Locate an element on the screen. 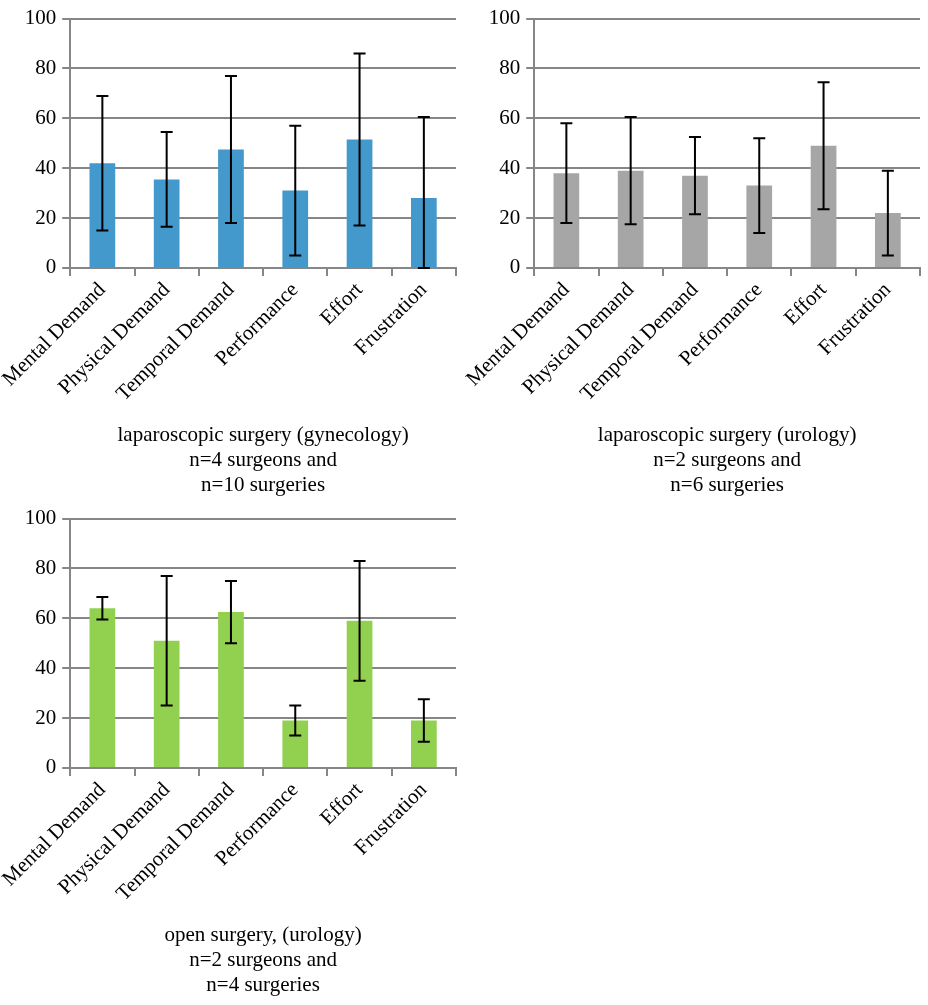 This screenshot has height=1005, width=928. x-axis-title: laparoscopic surgery (gynecology) n=4 surgeons and n=10 surgeries is located at coordinates (263, 458).